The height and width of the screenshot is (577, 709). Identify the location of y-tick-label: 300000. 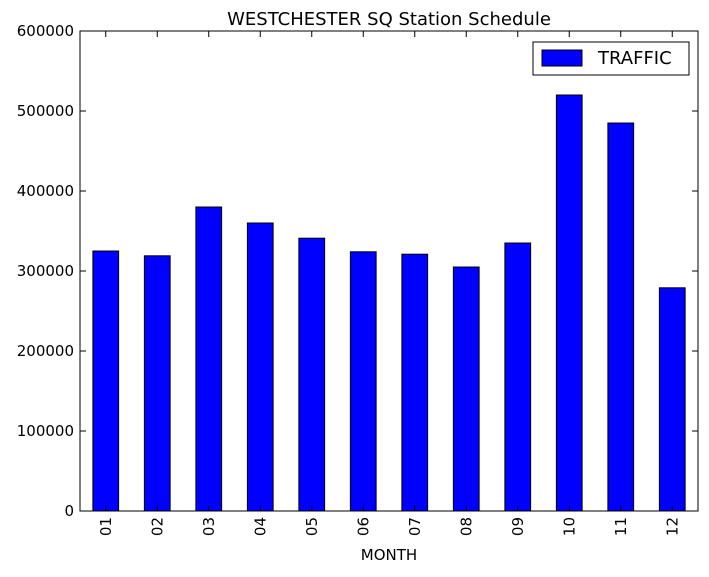
(45, 271).